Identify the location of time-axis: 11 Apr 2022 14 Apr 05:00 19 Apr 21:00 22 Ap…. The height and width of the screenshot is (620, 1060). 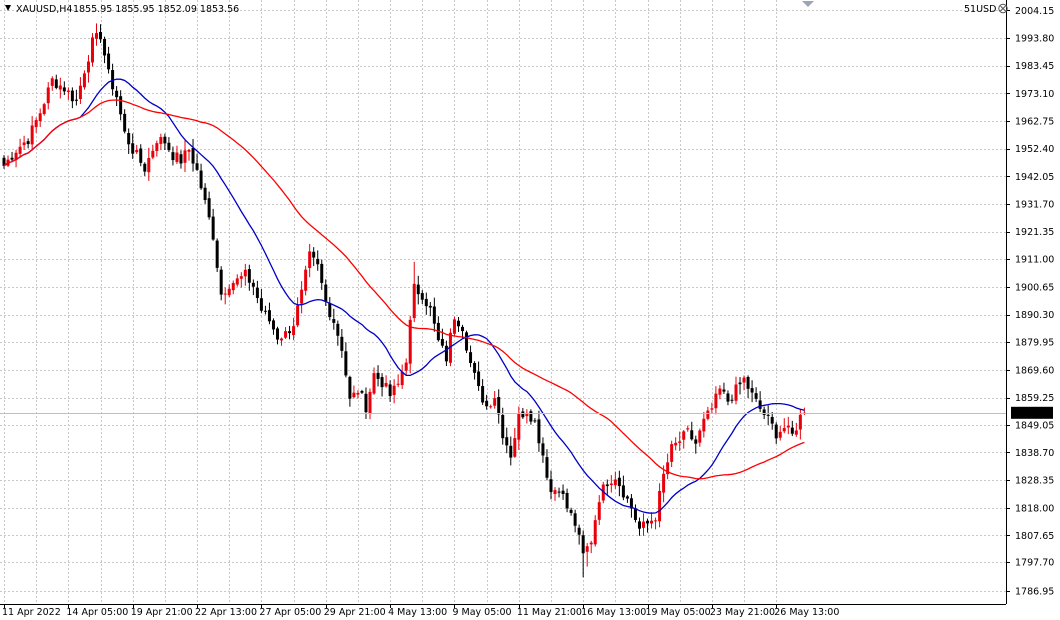
(420, 611).